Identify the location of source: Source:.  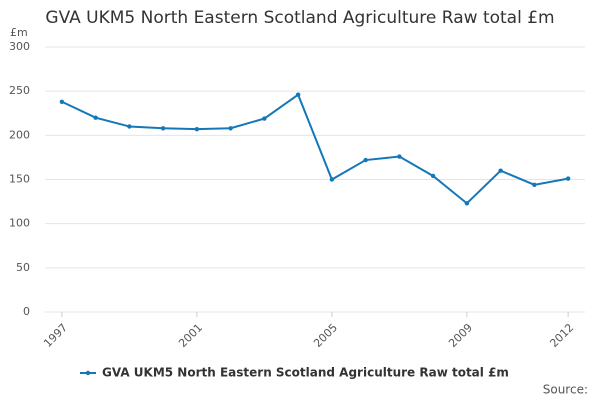
(565, 390).